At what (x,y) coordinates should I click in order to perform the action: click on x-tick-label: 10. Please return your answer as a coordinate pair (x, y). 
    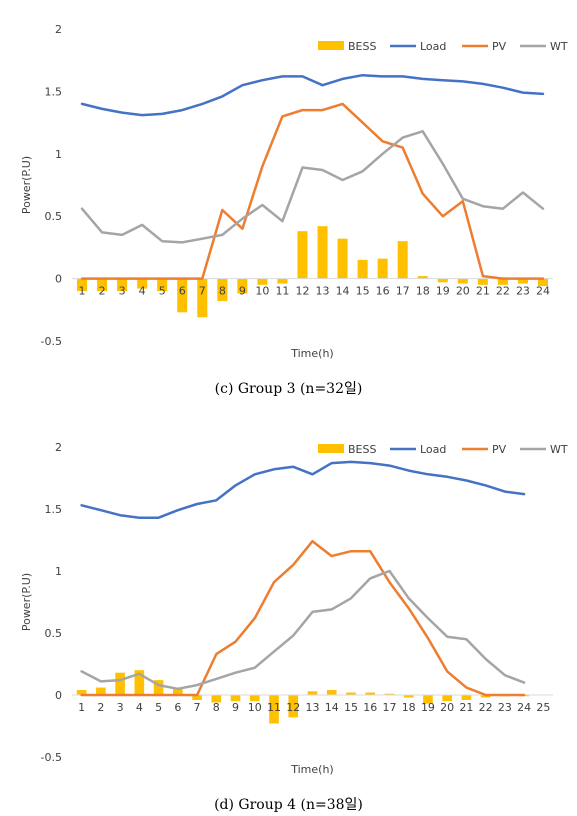
    Looking at the image, I should click on (262, 291).